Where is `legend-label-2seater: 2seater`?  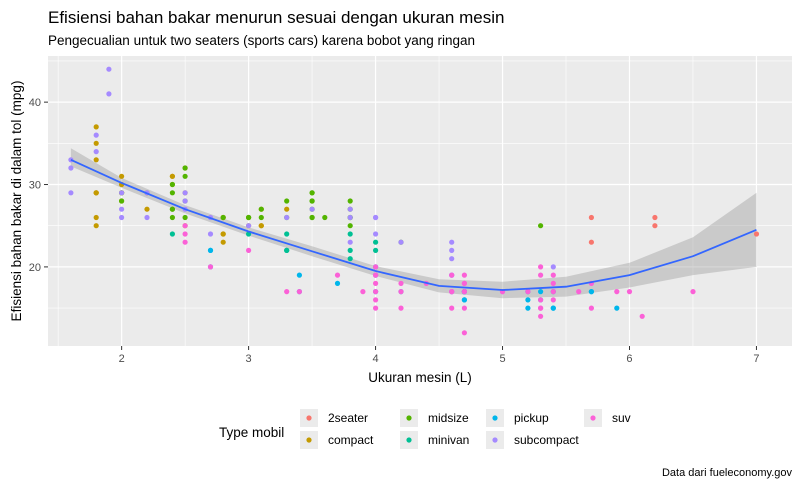
legend-label-2seater: 2seater is located at coordinates (348, 418).